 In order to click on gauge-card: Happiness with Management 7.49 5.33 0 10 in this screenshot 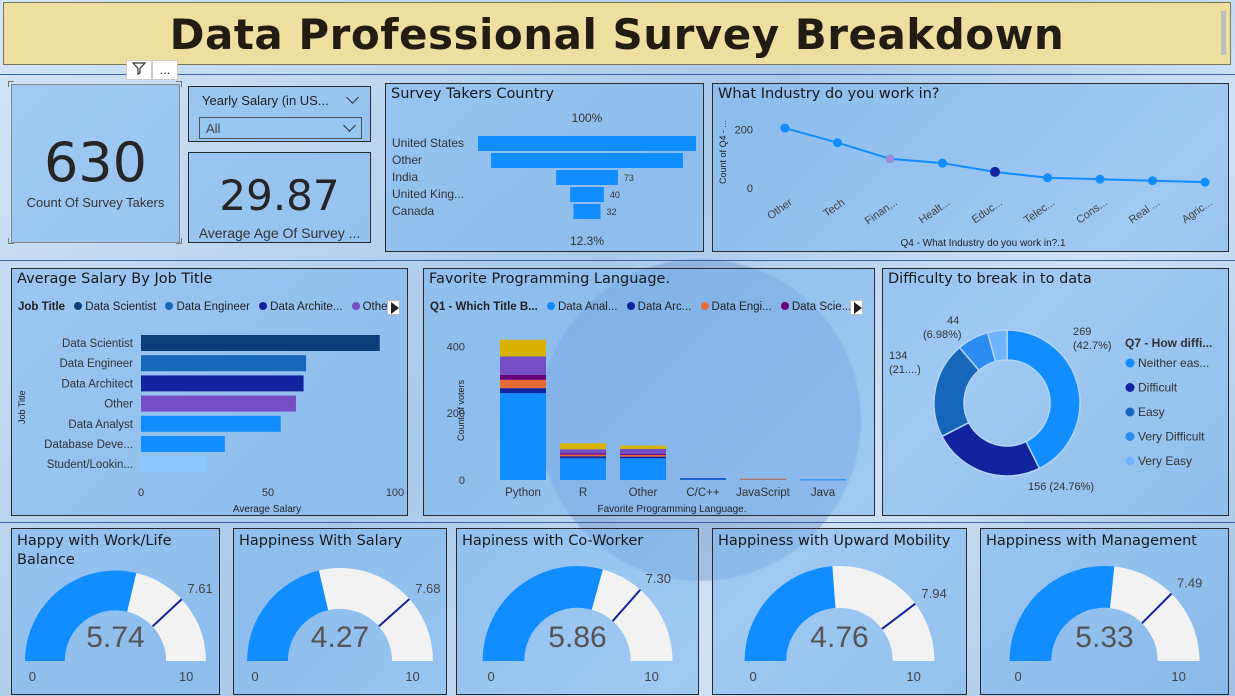, I will do `click(1104, 611)`.